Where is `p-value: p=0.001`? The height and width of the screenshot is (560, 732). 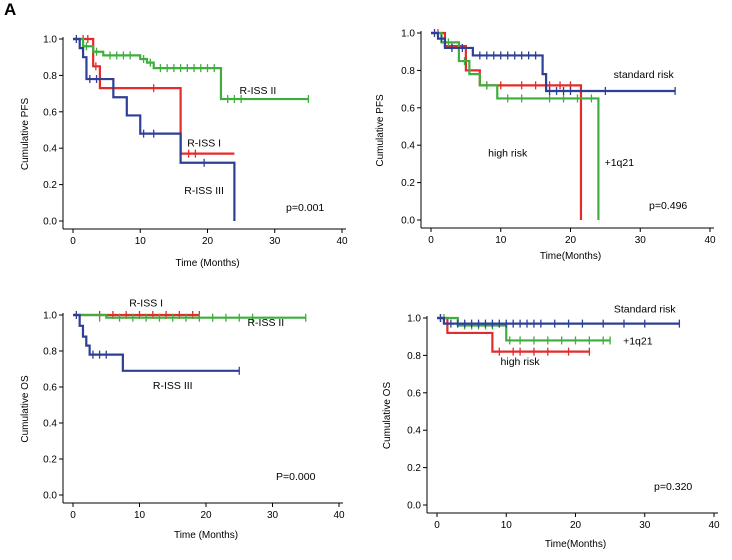 p-value: p=0.001 is located at coordinates (305, 208).